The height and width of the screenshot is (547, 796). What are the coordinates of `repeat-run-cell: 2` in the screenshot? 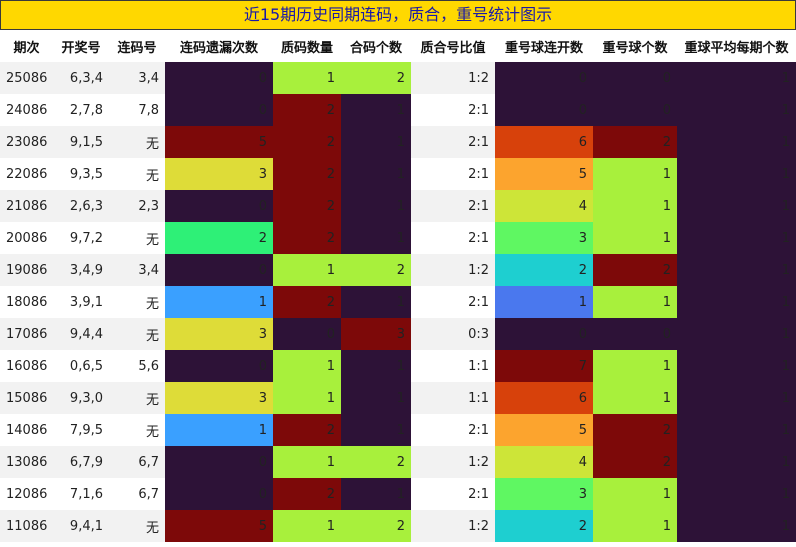 It's located at (544, 270).